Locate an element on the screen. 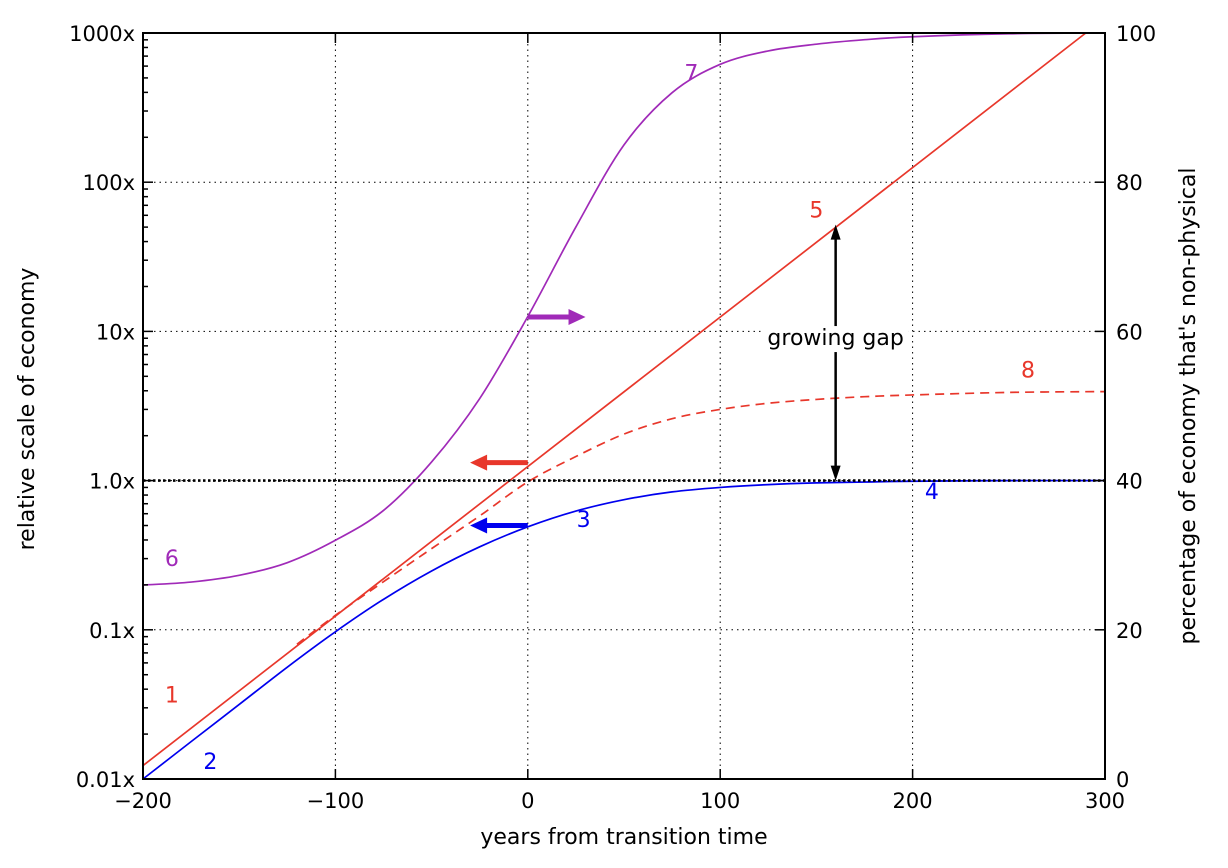 The image size is (1228, 868). curve-label: 5 is located at coordinates (816, 210).